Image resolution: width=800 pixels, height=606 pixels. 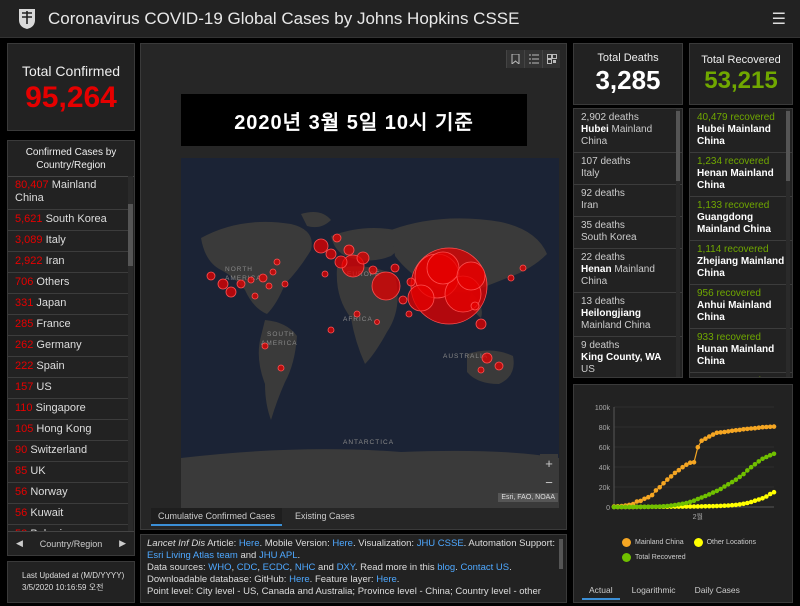 What do you see at coordinates (741, 375) in the screenshot?
I see `list-item: 901 recoveredJiangxi Mainland` at bounding box center [741, 375].